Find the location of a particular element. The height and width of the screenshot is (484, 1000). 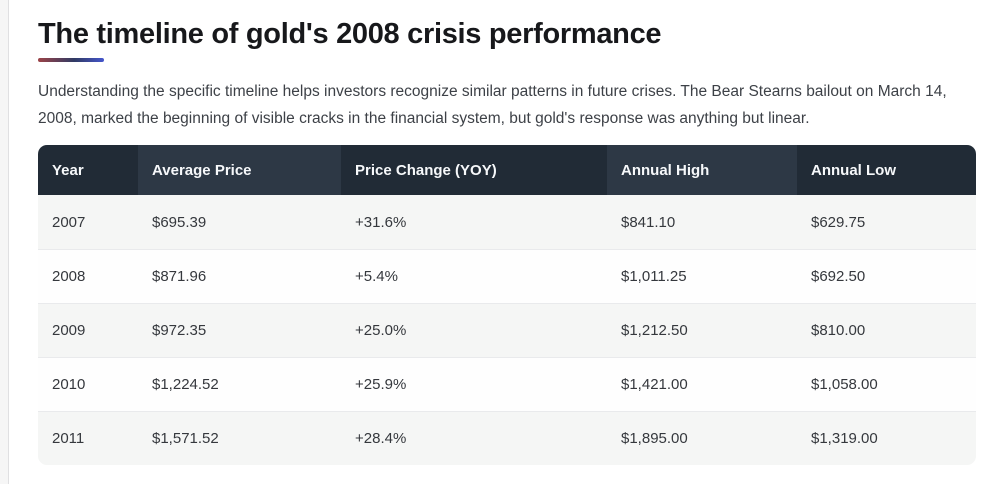

cell-year: 2009 is located at coordinates (88, 330).